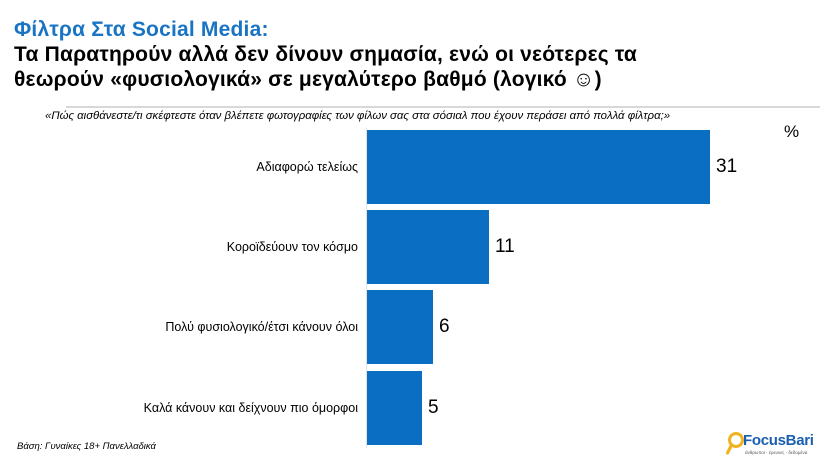 This screenshot has height=462, width=820. I want to click on divider-line, so click(443, 107).